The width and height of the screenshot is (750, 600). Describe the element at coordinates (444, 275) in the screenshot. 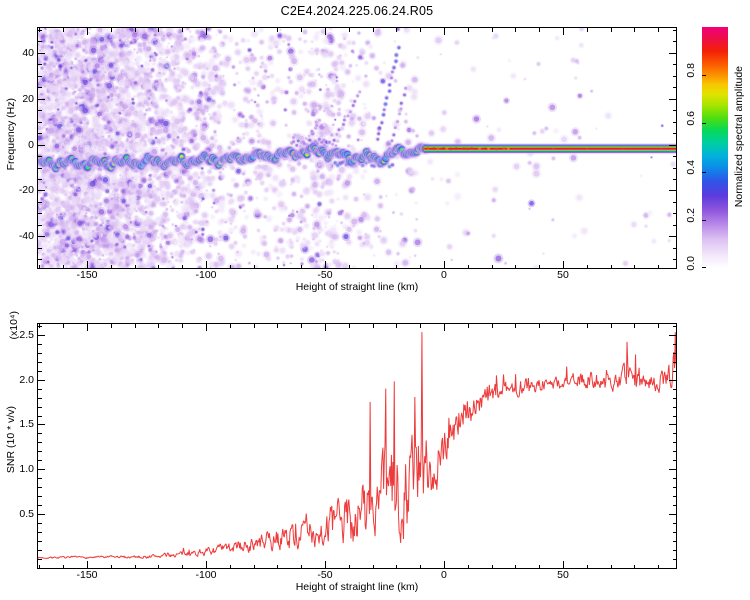

I see `x-tick-label: 0` at that location.